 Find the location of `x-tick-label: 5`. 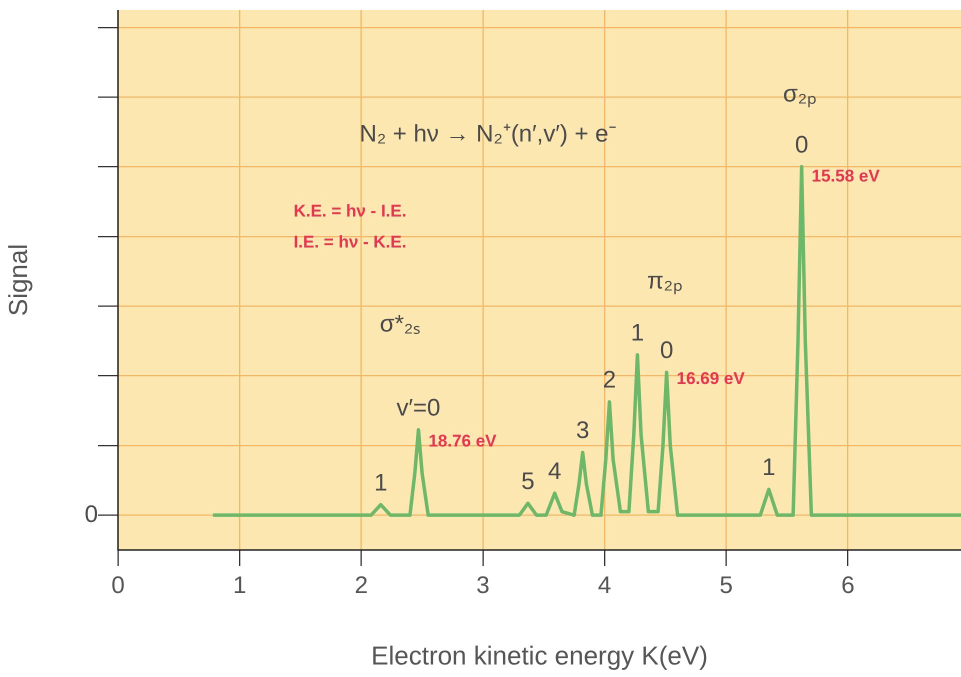

x-tick-label: 5 is located at coordinates (726, 586).